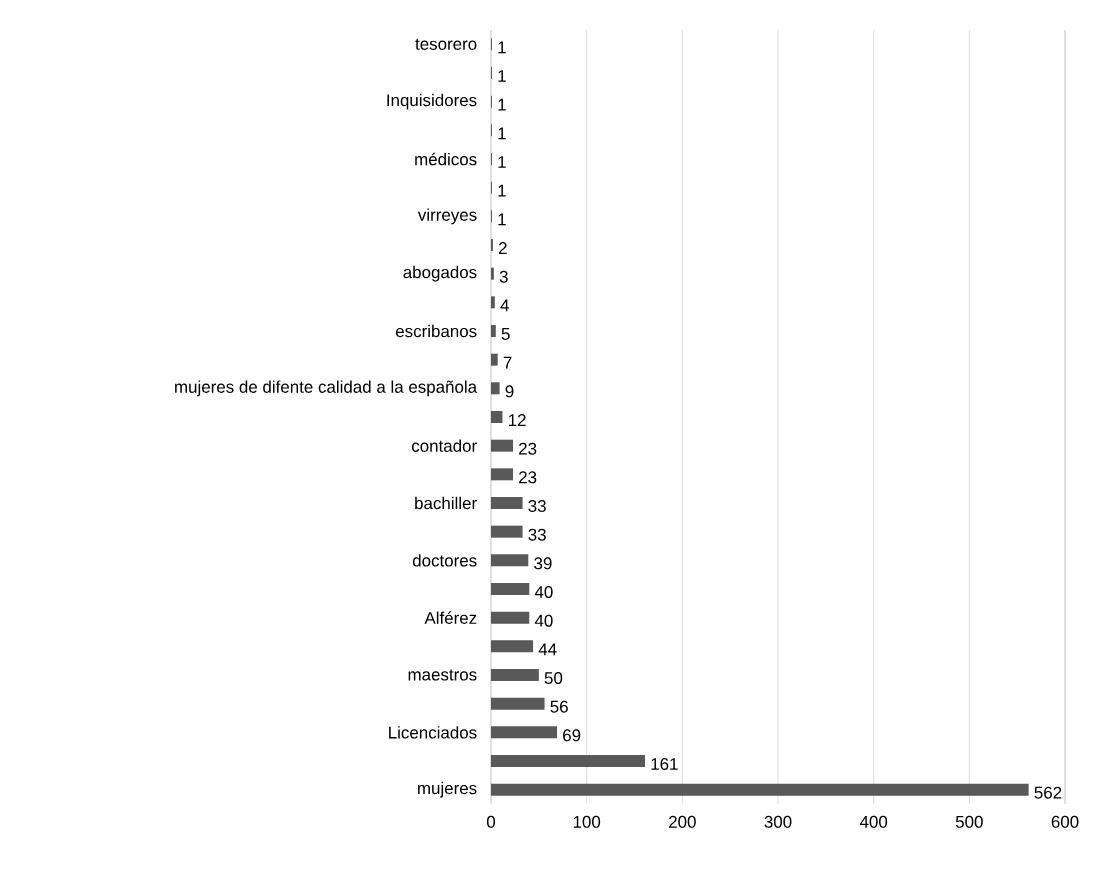  I want to click on y-tick-label: tesorero, so click(446, 44).